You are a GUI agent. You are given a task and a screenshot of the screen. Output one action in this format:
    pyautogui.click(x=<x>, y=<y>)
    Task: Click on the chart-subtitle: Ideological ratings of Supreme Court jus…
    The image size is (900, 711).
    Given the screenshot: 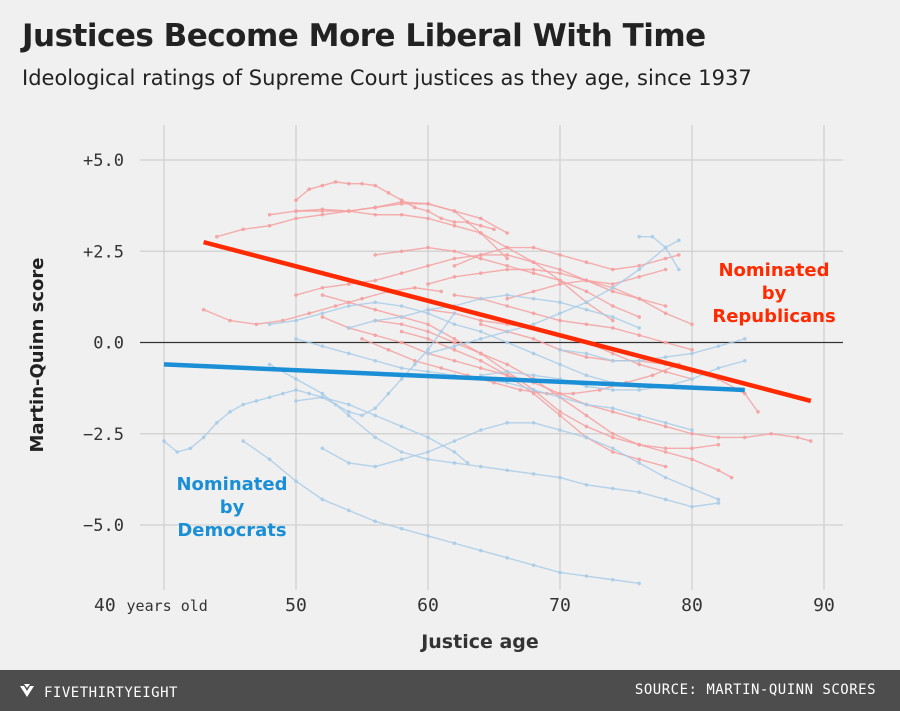 What is the action you would take?
    pyautogui.click(x=387, y=78)
    